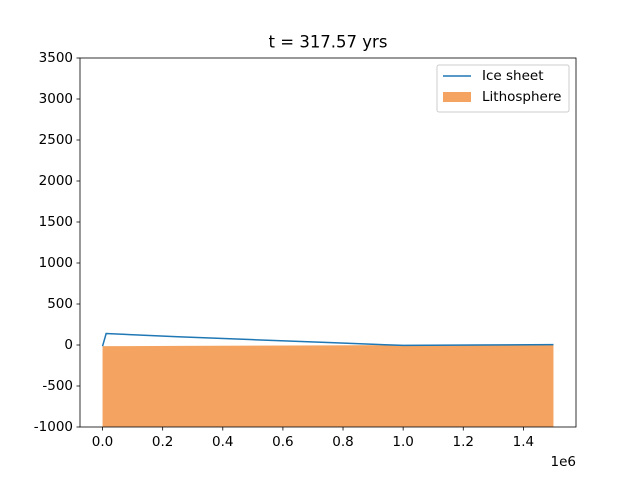 The width and height of the screenshot is (640, 480). What do you see at coordinates (56, 58) in the screenshot?
I see `y-tick-label: 3500` at bounding box center [56, 58].